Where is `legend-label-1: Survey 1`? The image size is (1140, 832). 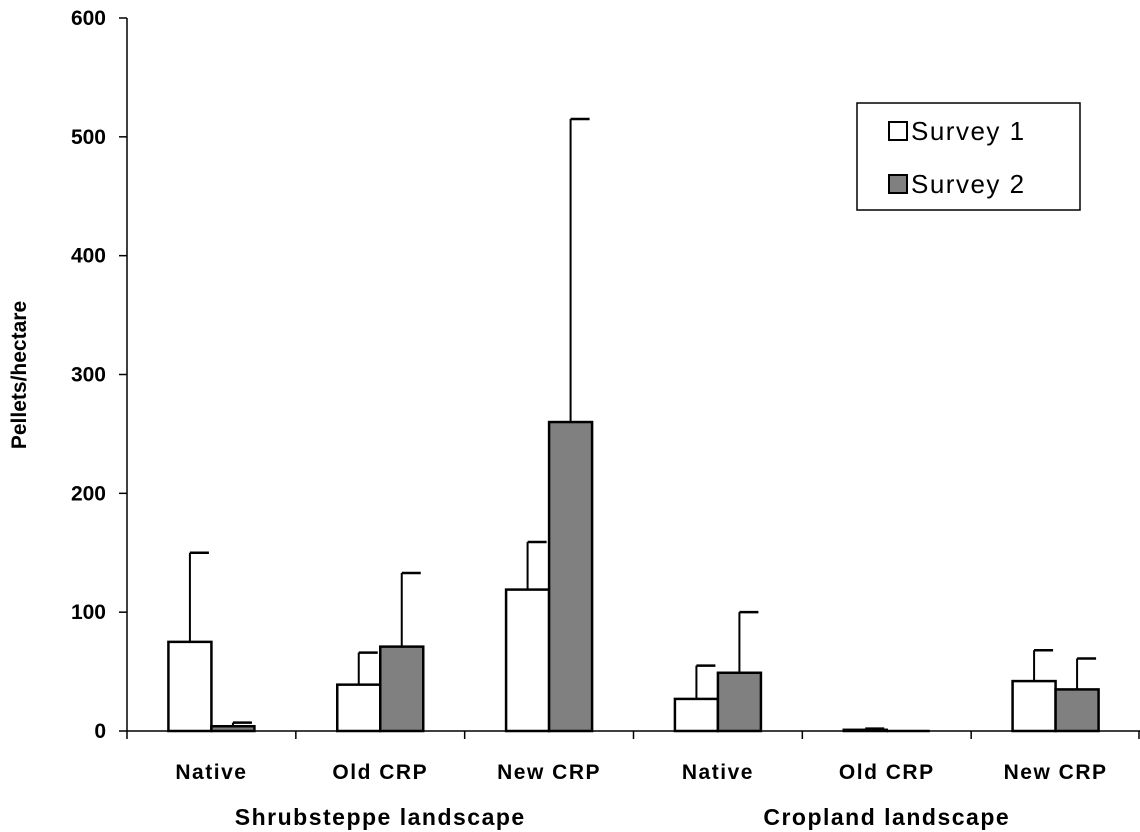
legend-label-1: Survey 1 is located at coordinates (968, 131).